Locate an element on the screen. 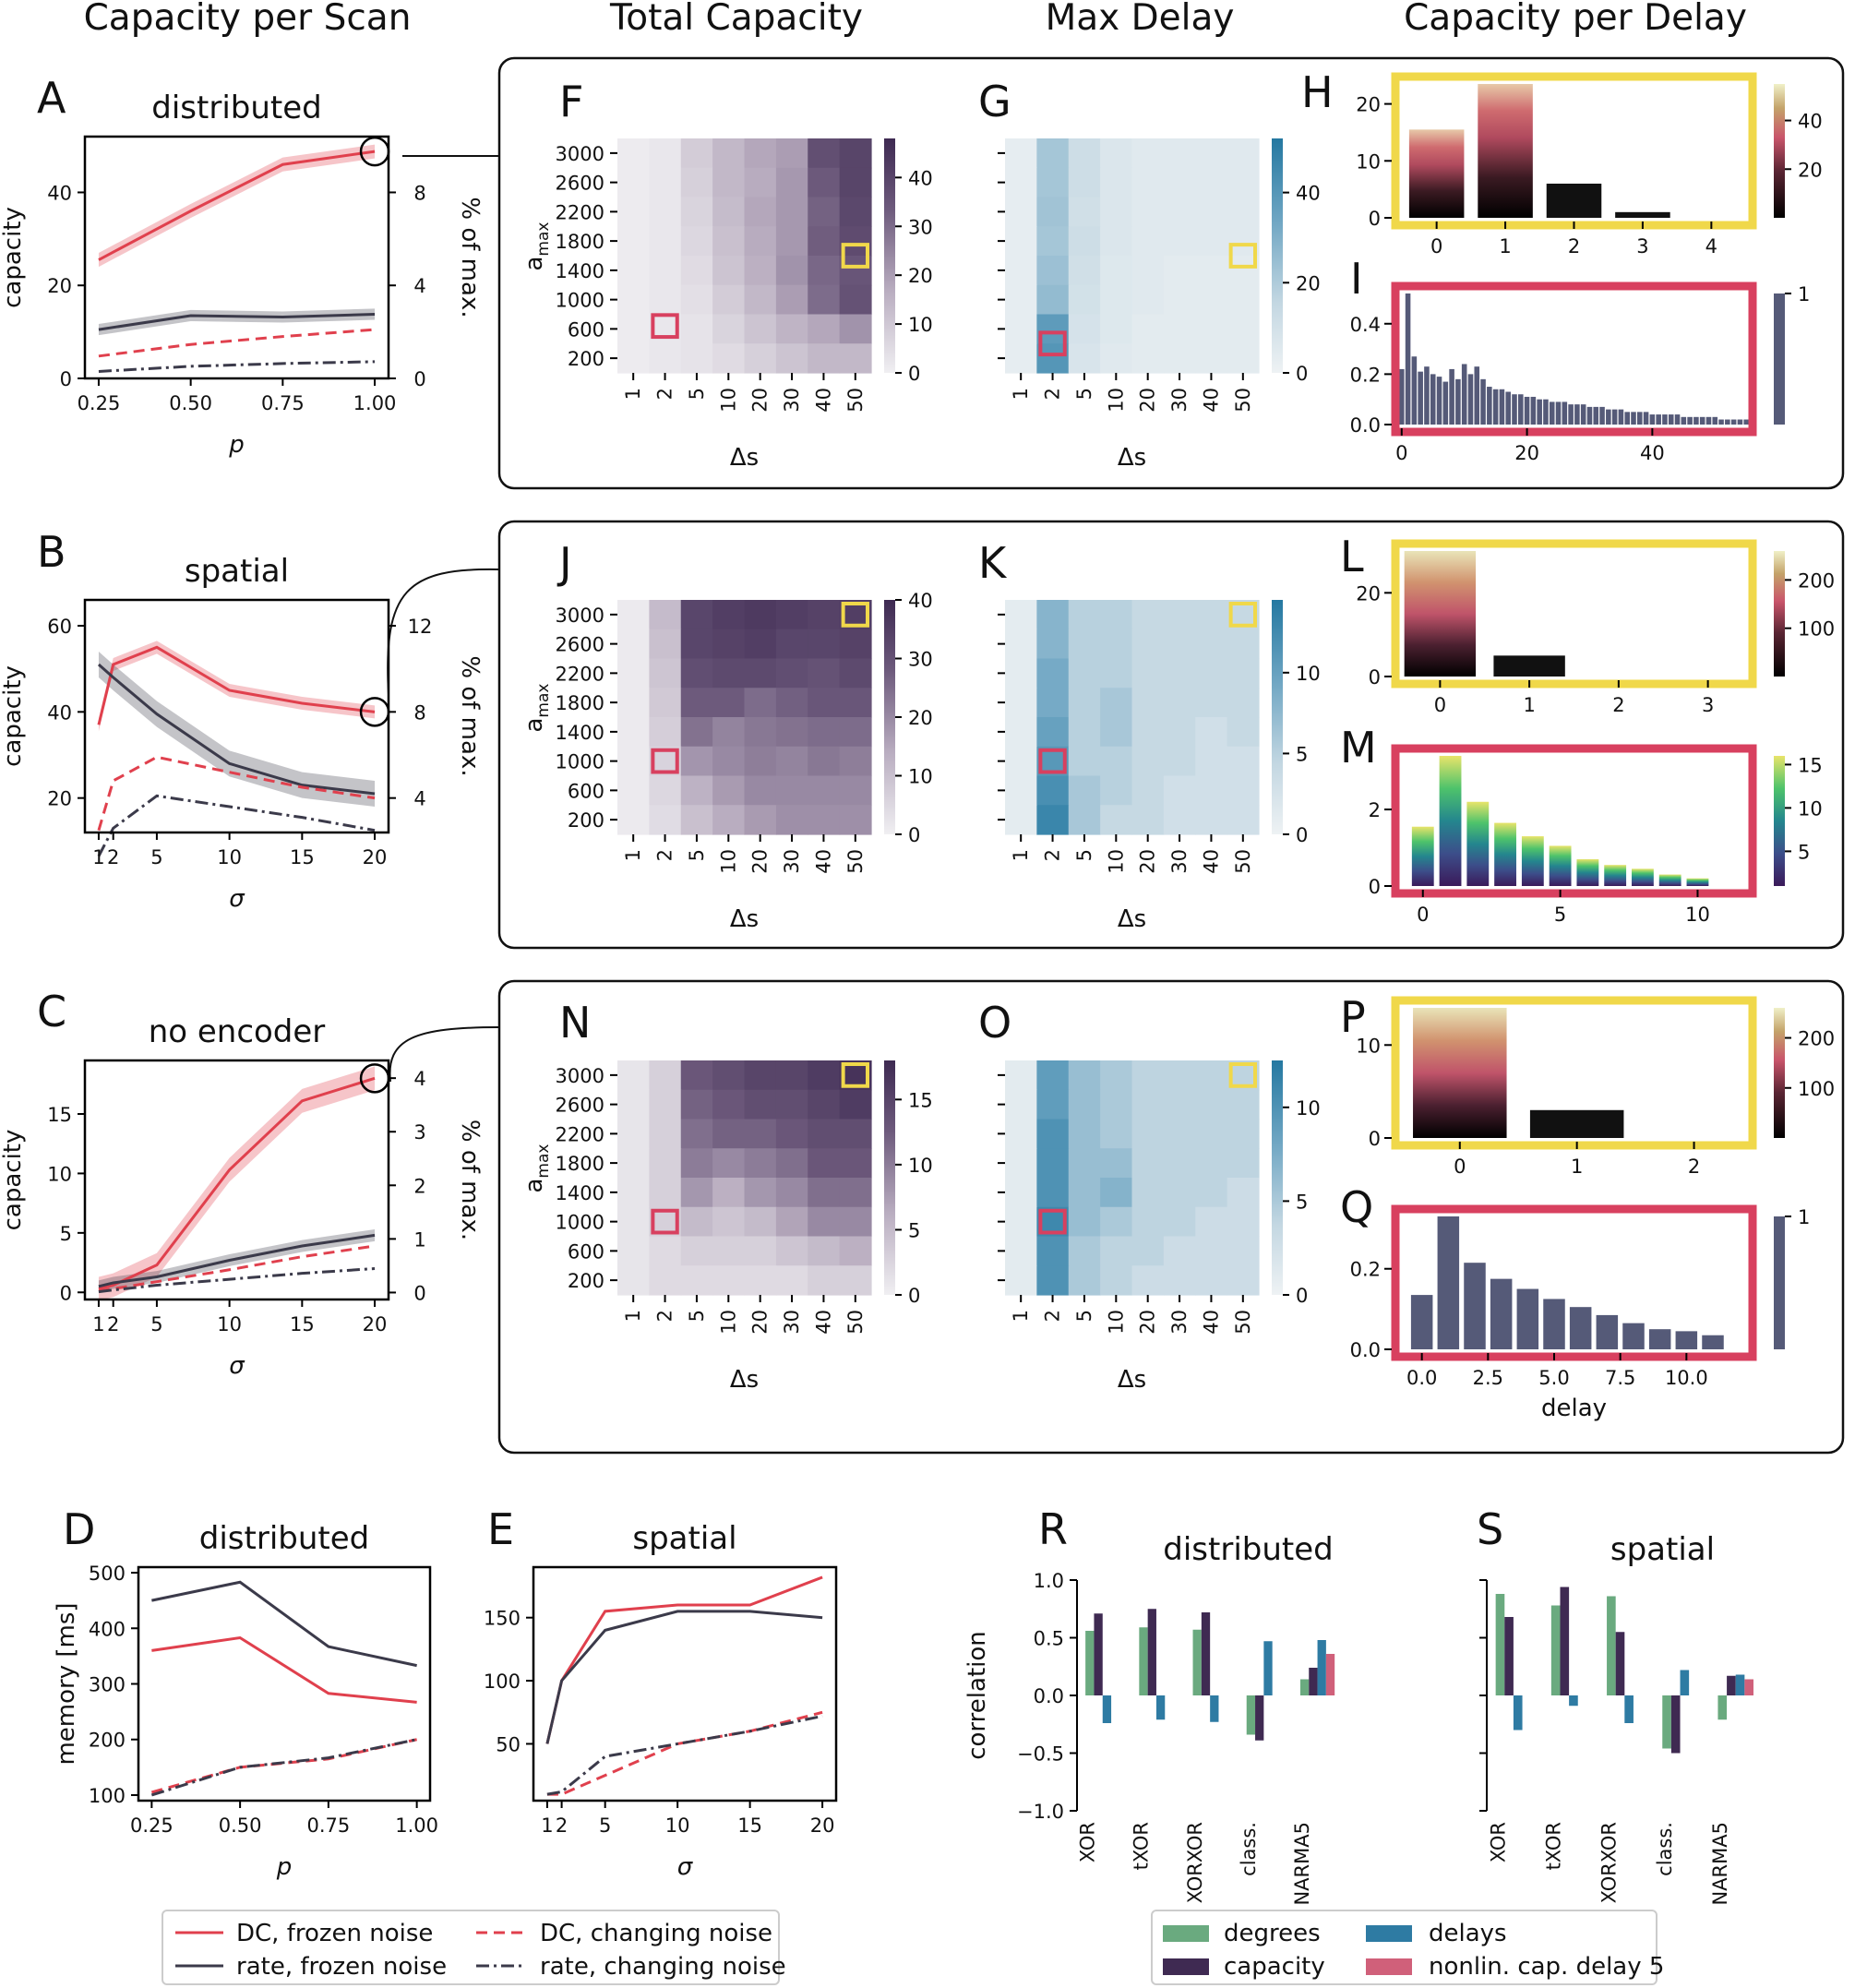 This screenshot has width=1855, height=1988. colorbar-tick-label-F: 40 is located at coordinates (920, 178).